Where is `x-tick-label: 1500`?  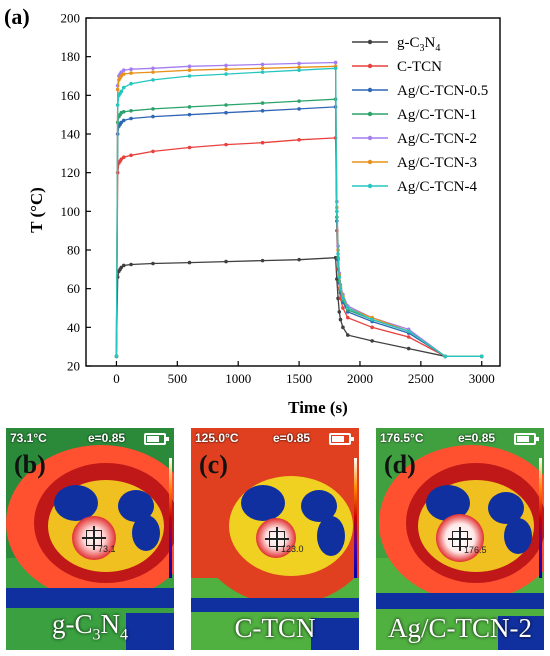
x-tick-label: 1500 is located at coordinates (299, 378).